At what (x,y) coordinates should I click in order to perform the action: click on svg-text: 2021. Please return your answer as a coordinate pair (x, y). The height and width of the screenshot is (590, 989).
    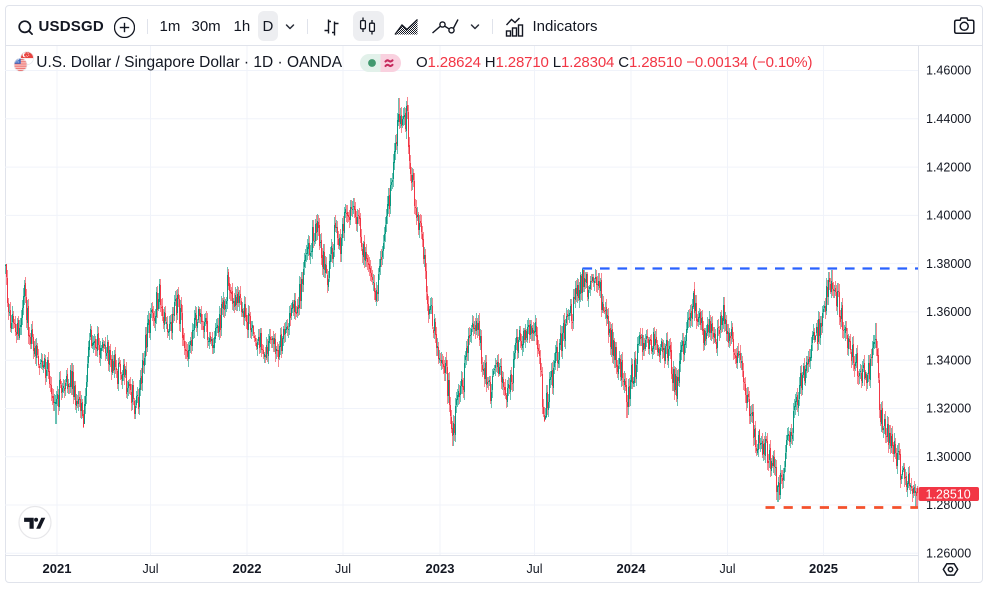
    Looking at the image, I should click on (57, 568).